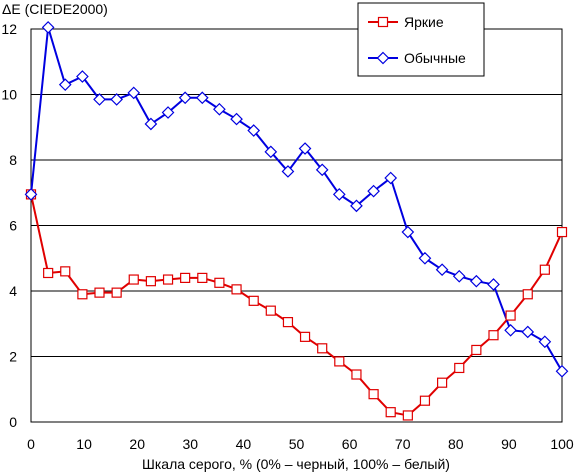 The width and height of the screenshot is (574, 472). I want to click on x-tick-label: 0, so click(31, 444).